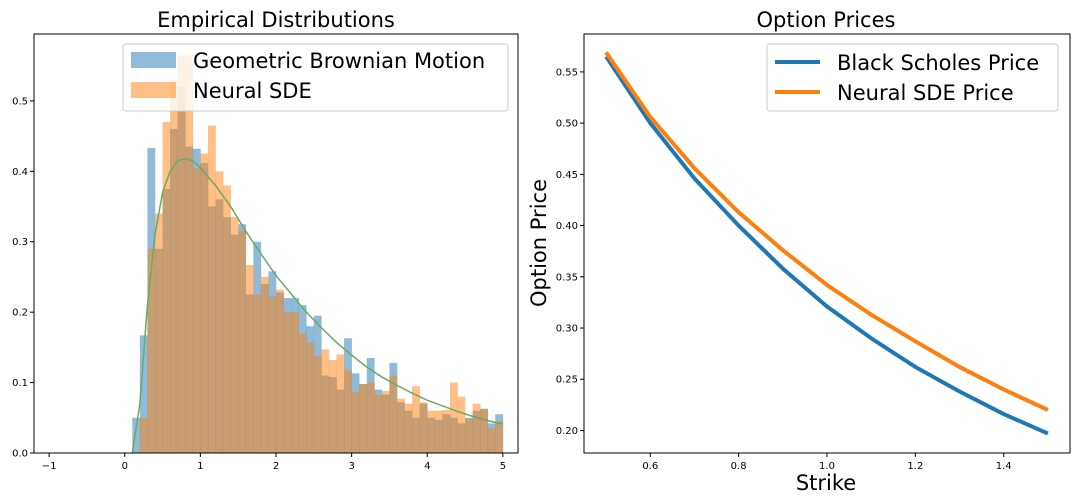 Image resolution: width=1080 pixels, height=504 pixels. I want to click on y-tick-label: 0.25, so click(567, 380).